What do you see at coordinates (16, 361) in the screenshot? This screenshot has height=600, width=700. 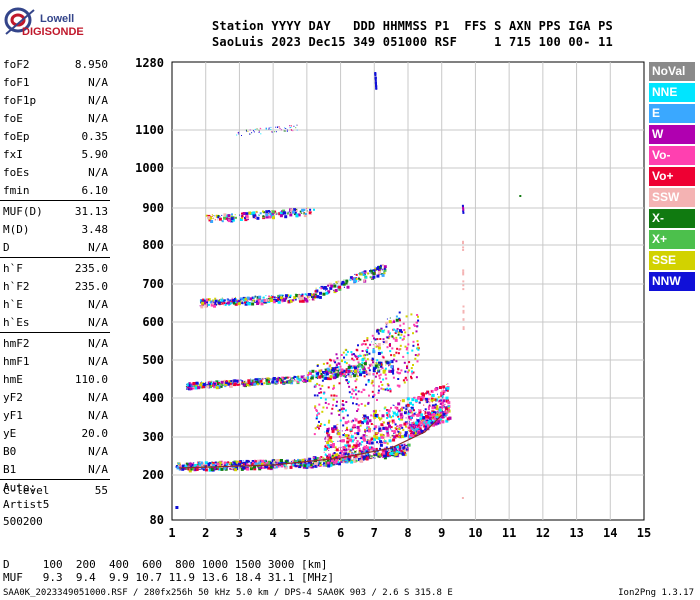 I see `param-name: hmF1` at bounding box center [16, 361].